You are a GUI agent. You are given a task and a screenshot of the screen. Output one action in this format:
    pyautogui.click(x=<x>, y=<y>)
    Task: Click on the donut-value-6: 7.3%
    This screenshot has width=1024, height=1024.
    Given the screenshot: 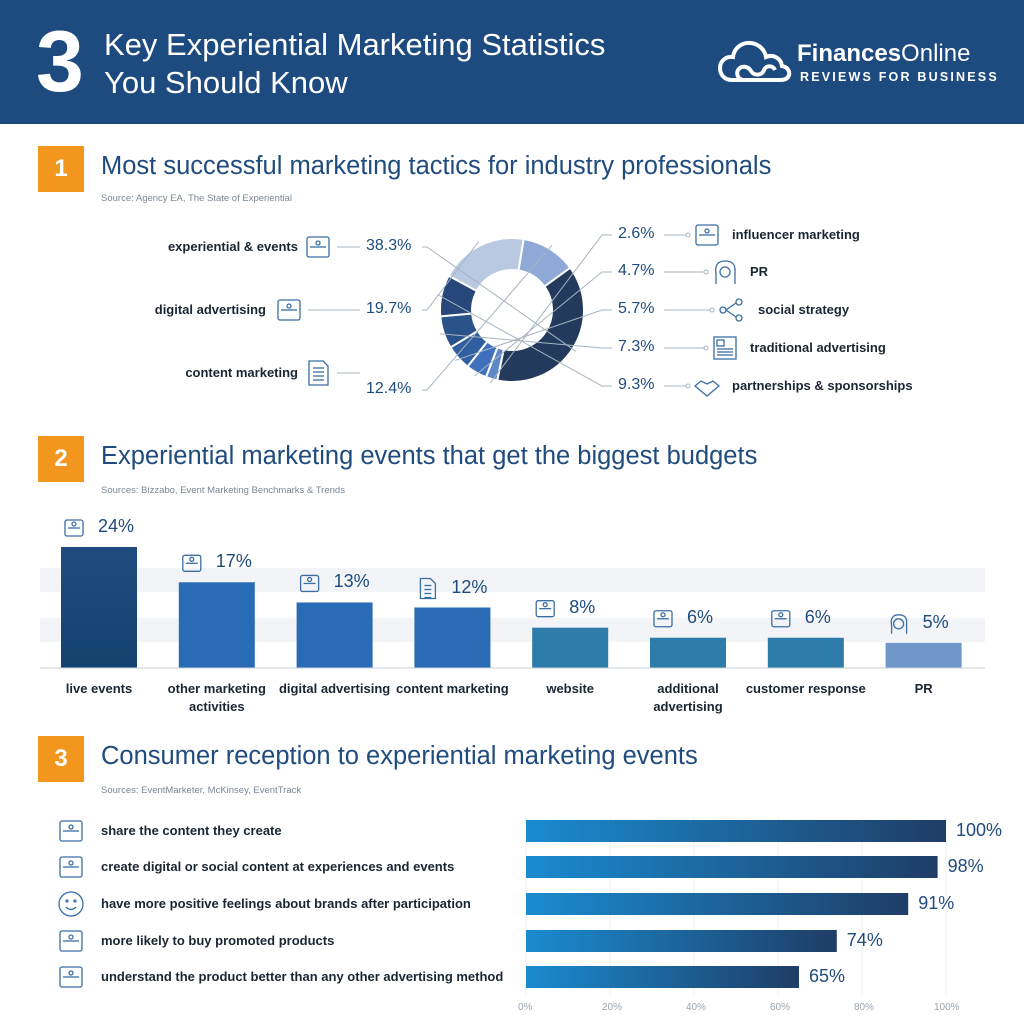 What is the action you would take?
    pyautogui.click(x=636, y=346)
    